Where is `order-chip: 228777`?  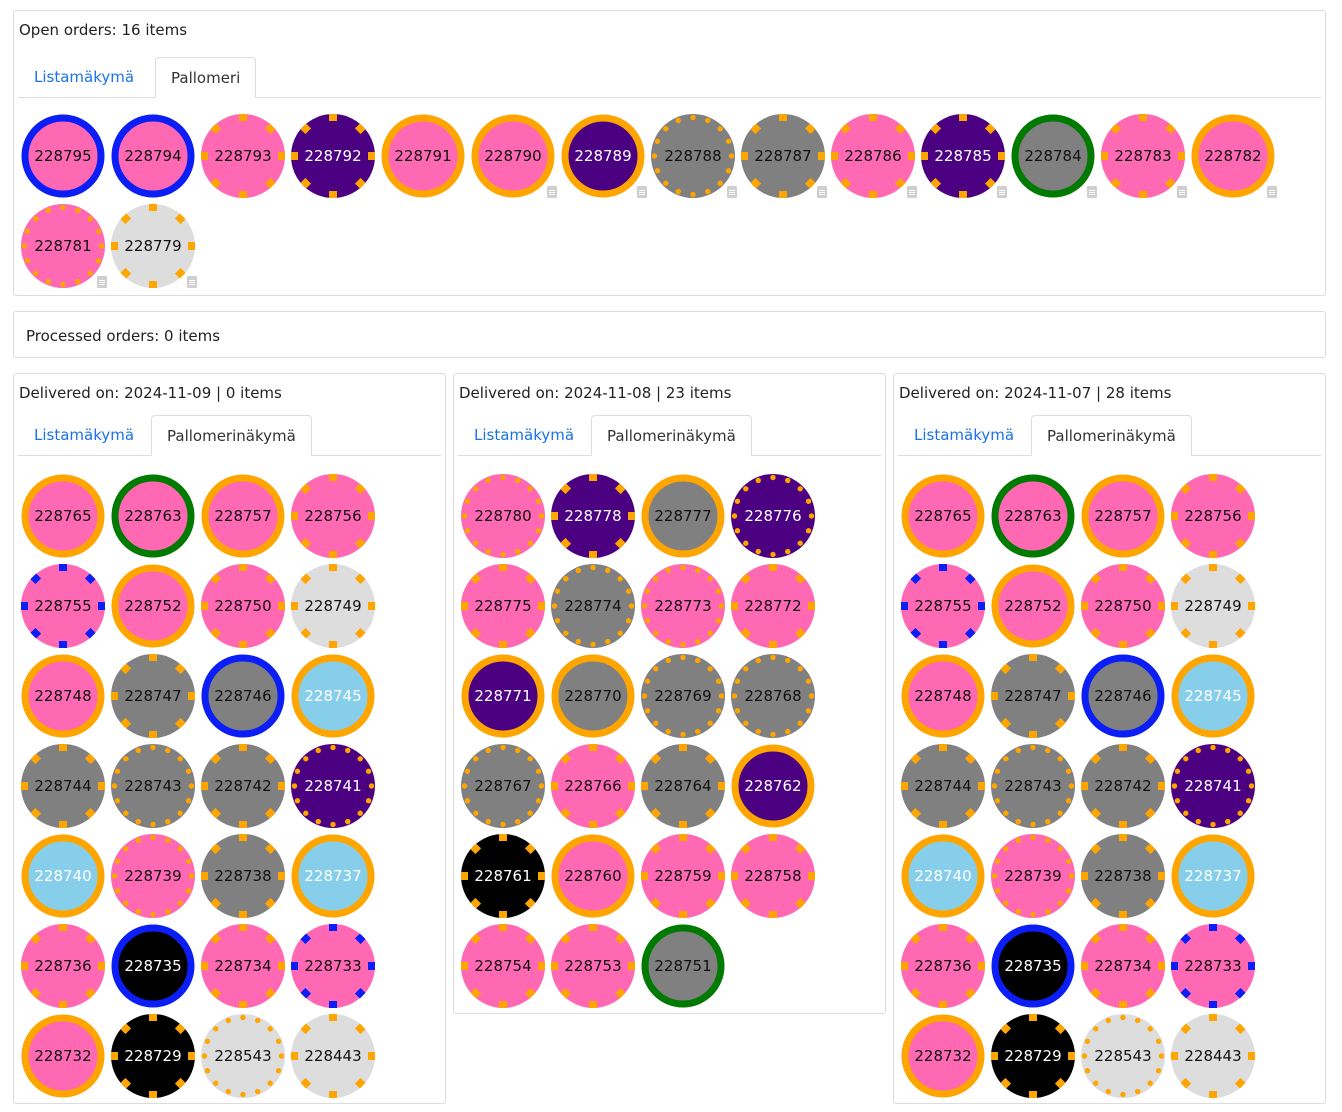
order-chip: 228777 is located at coordinates (683, 516).